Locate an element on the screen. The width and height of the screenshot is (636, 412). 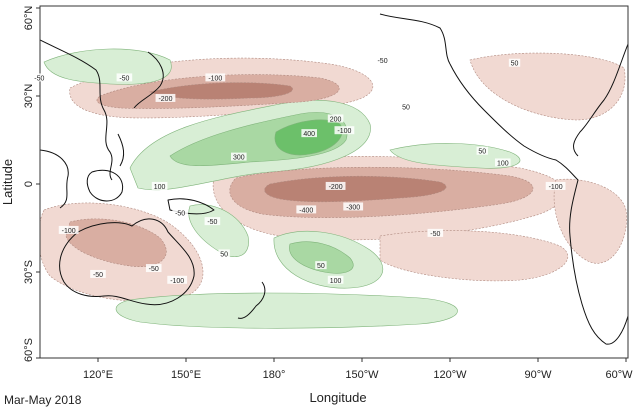
coast-japan is located at coordinates (148, 80).